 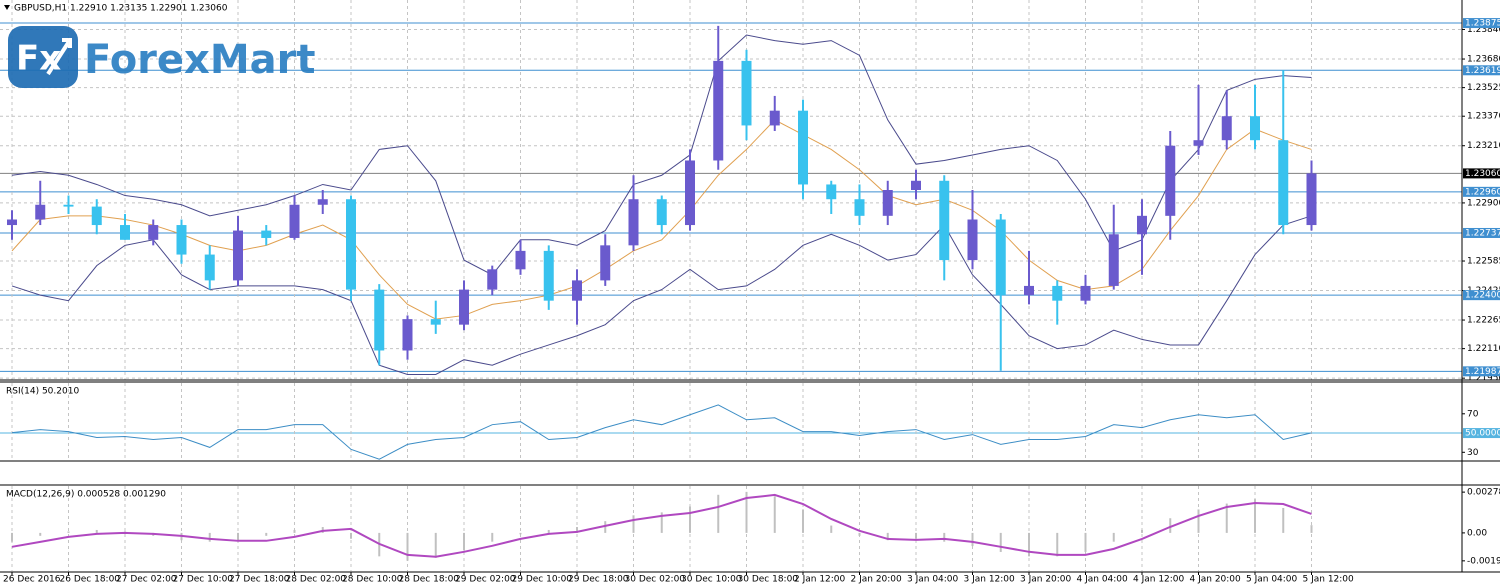 I want to click on panel-title: RSI(14) 50.2010, so click(x=42, y=392).